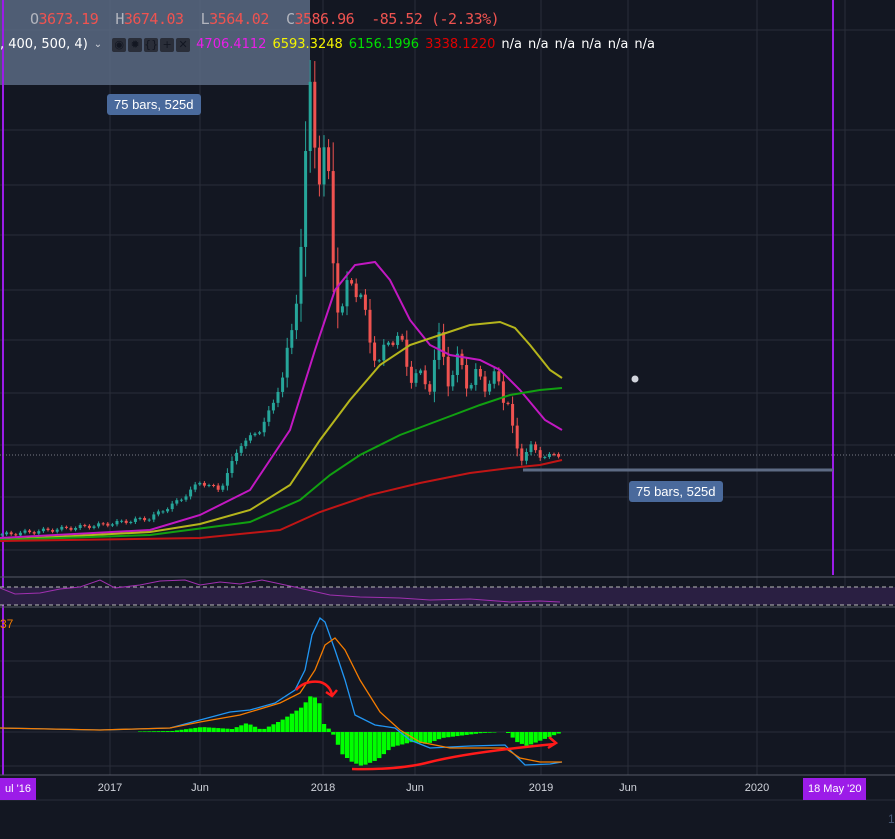 The image size is (895, 839). What do you see at coordinates (757, 788) in the screenshot?
I see `time-label: 2020` at bounding box center [757, 788].